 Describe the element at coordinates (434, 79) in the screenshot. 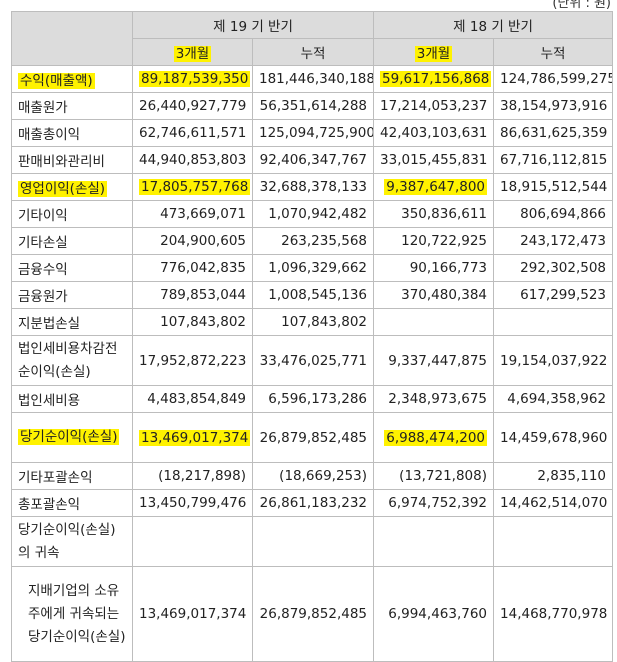

I see `cell-value: 59,617,156,868` at that location.